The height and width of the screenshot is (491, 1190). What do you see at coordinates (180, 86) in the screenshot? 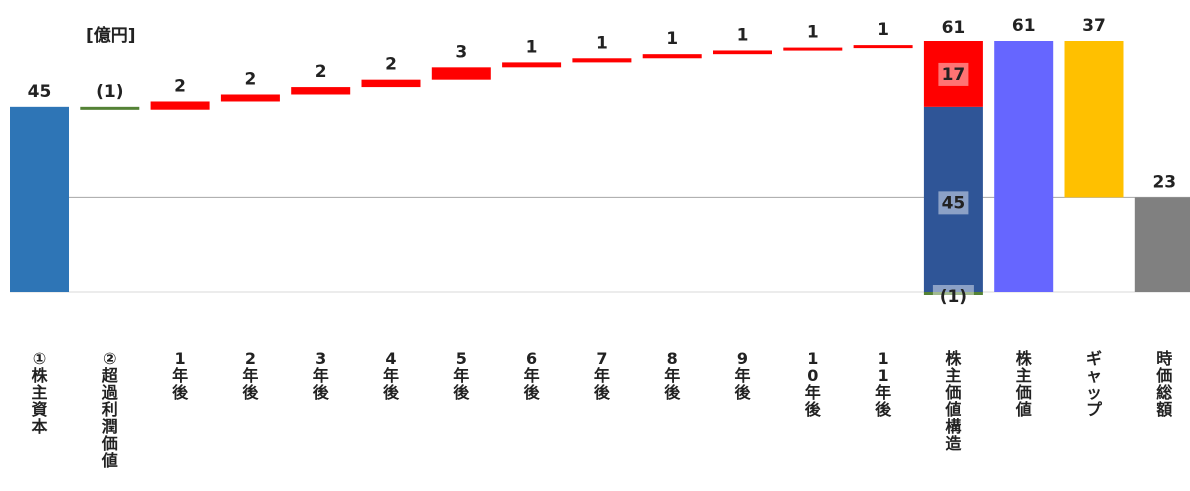
I see `data-label-2: 2` at bounding box center [180, 86].